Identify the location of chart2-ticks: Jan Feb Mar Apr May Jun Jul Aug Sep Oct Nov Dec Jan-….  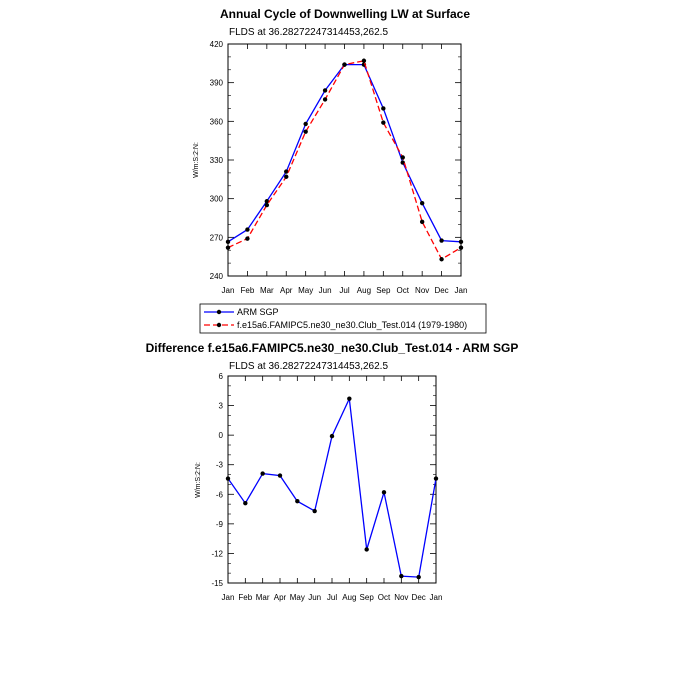
(326, 487).